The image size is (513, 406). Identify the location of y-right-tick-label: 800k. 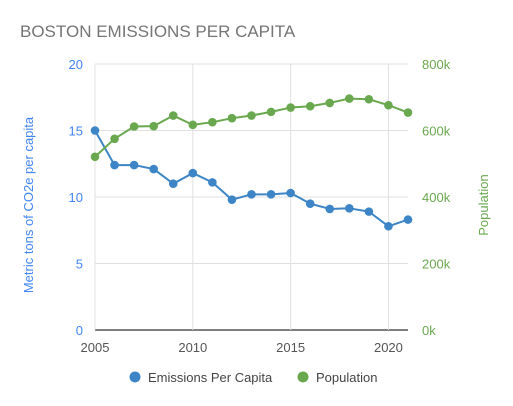
(436, 64).